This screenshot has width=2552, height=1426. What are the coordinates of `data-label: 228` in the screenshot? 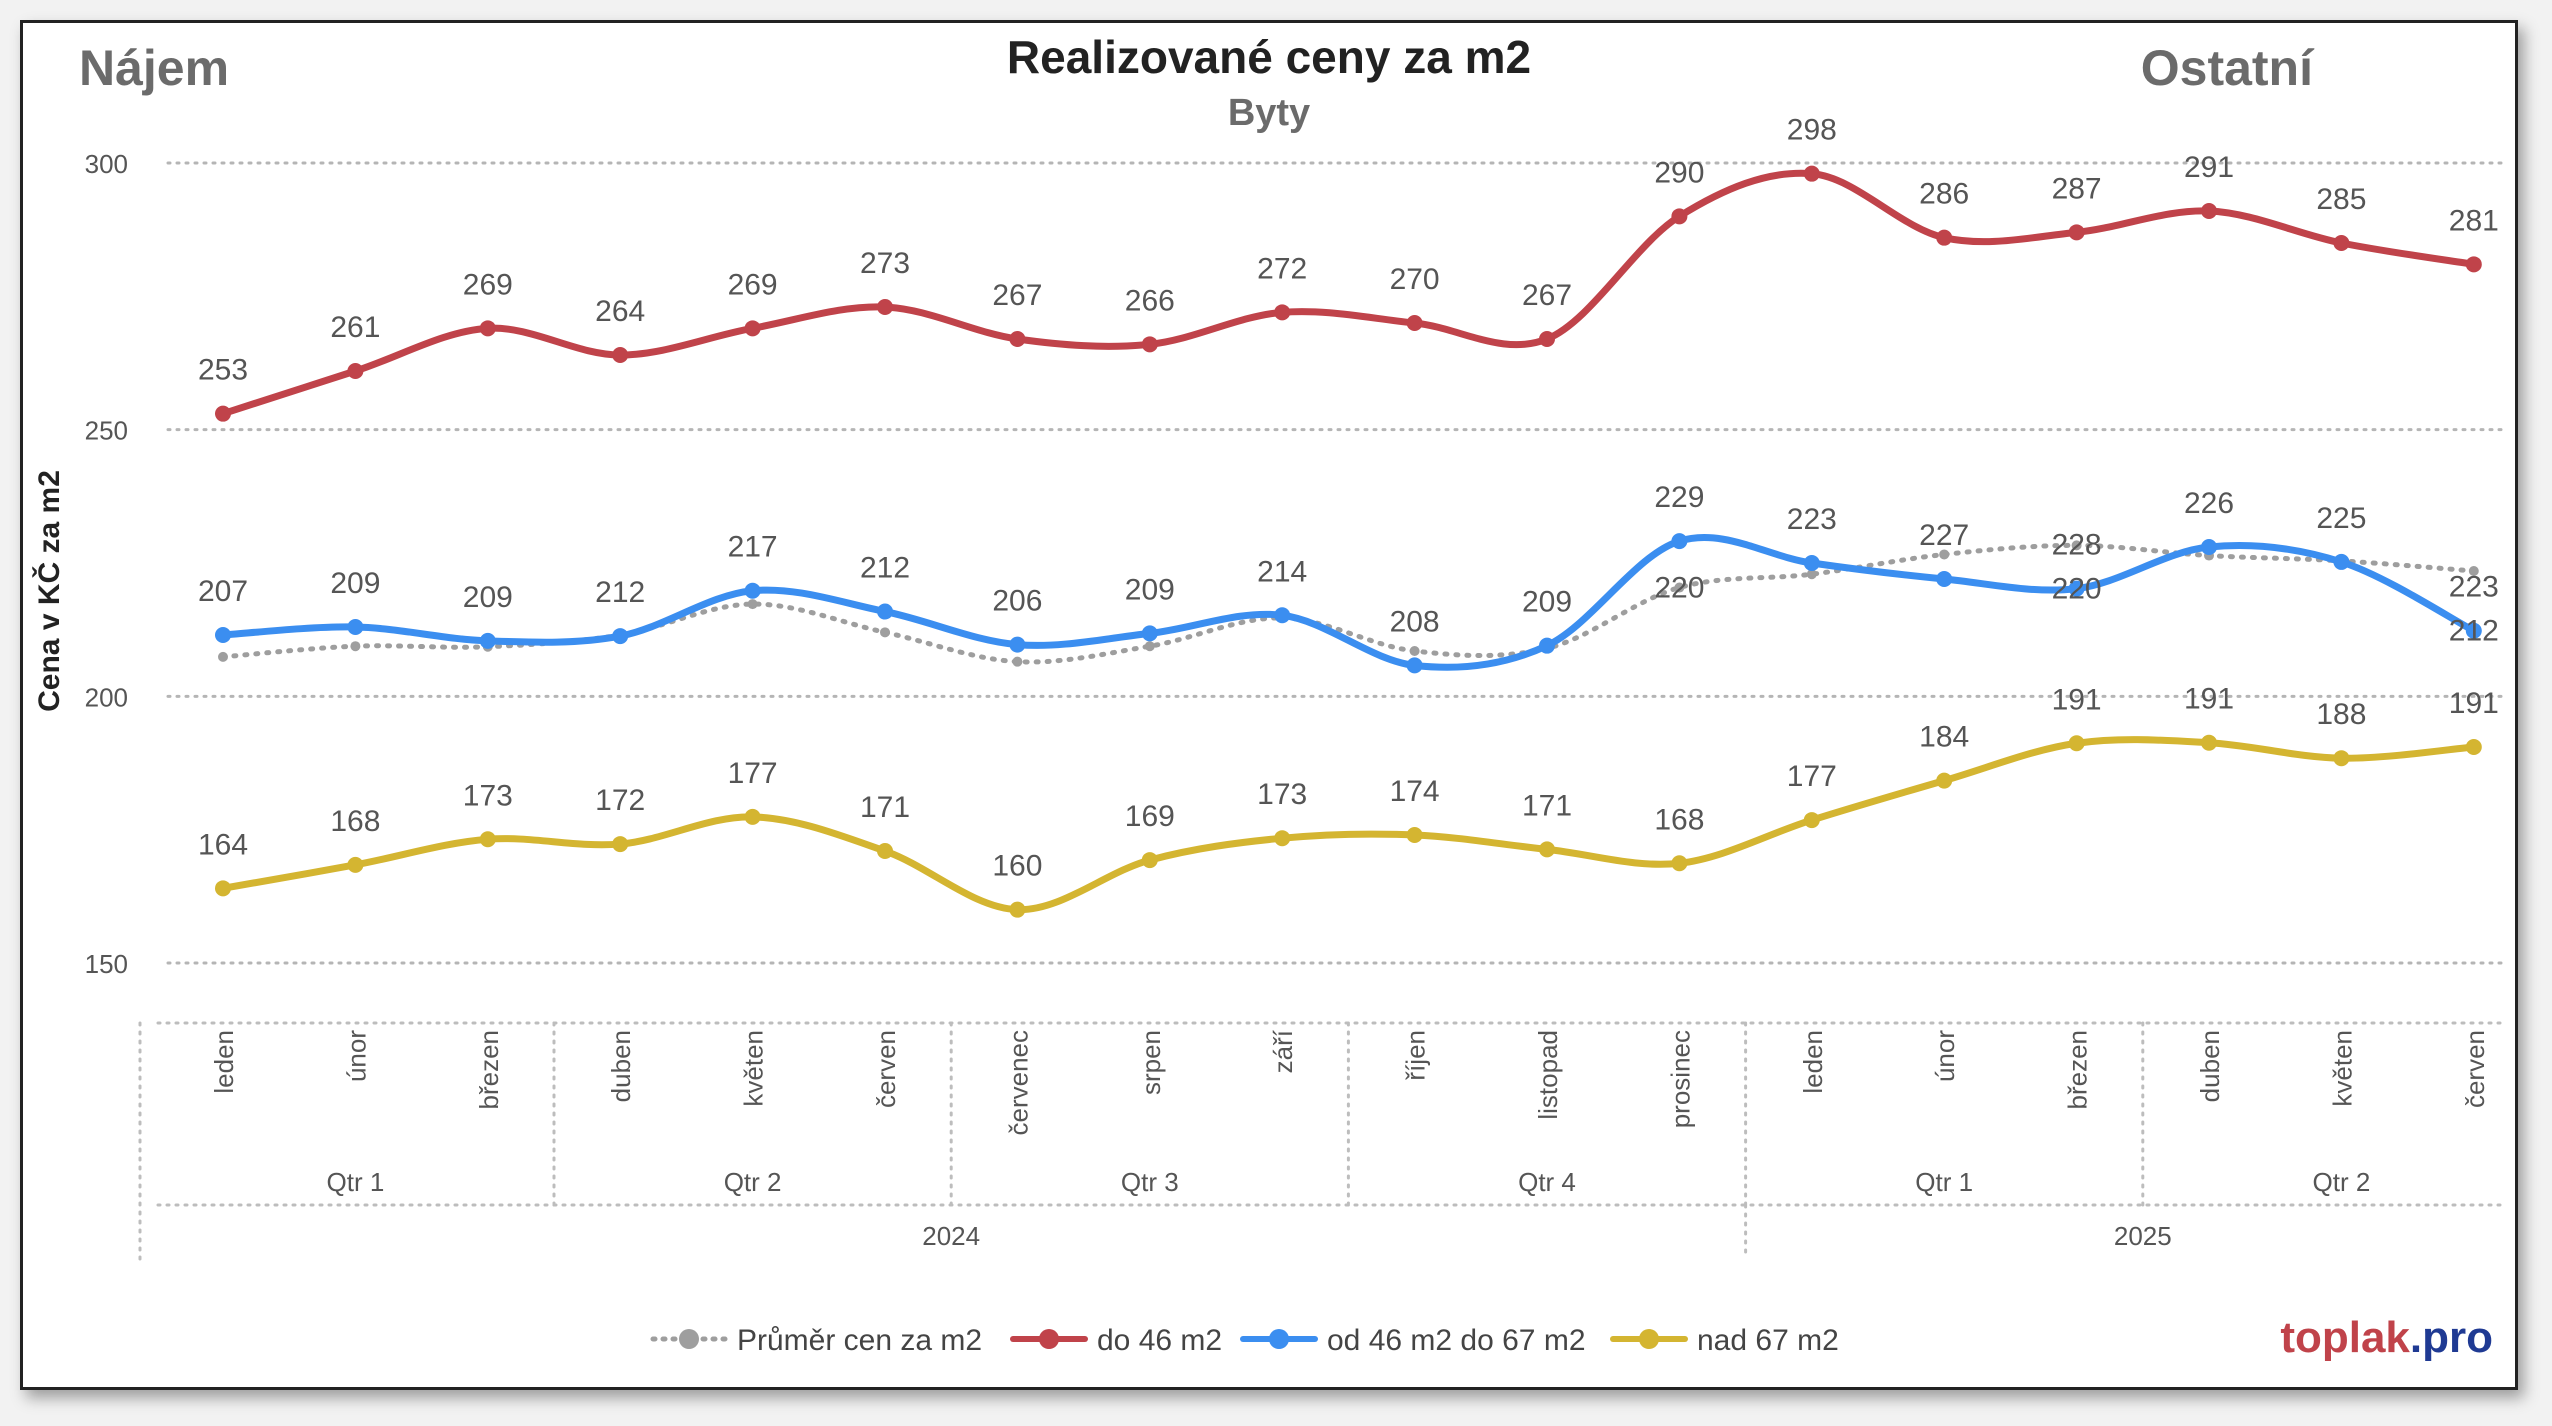 It's located at (2077, 545).